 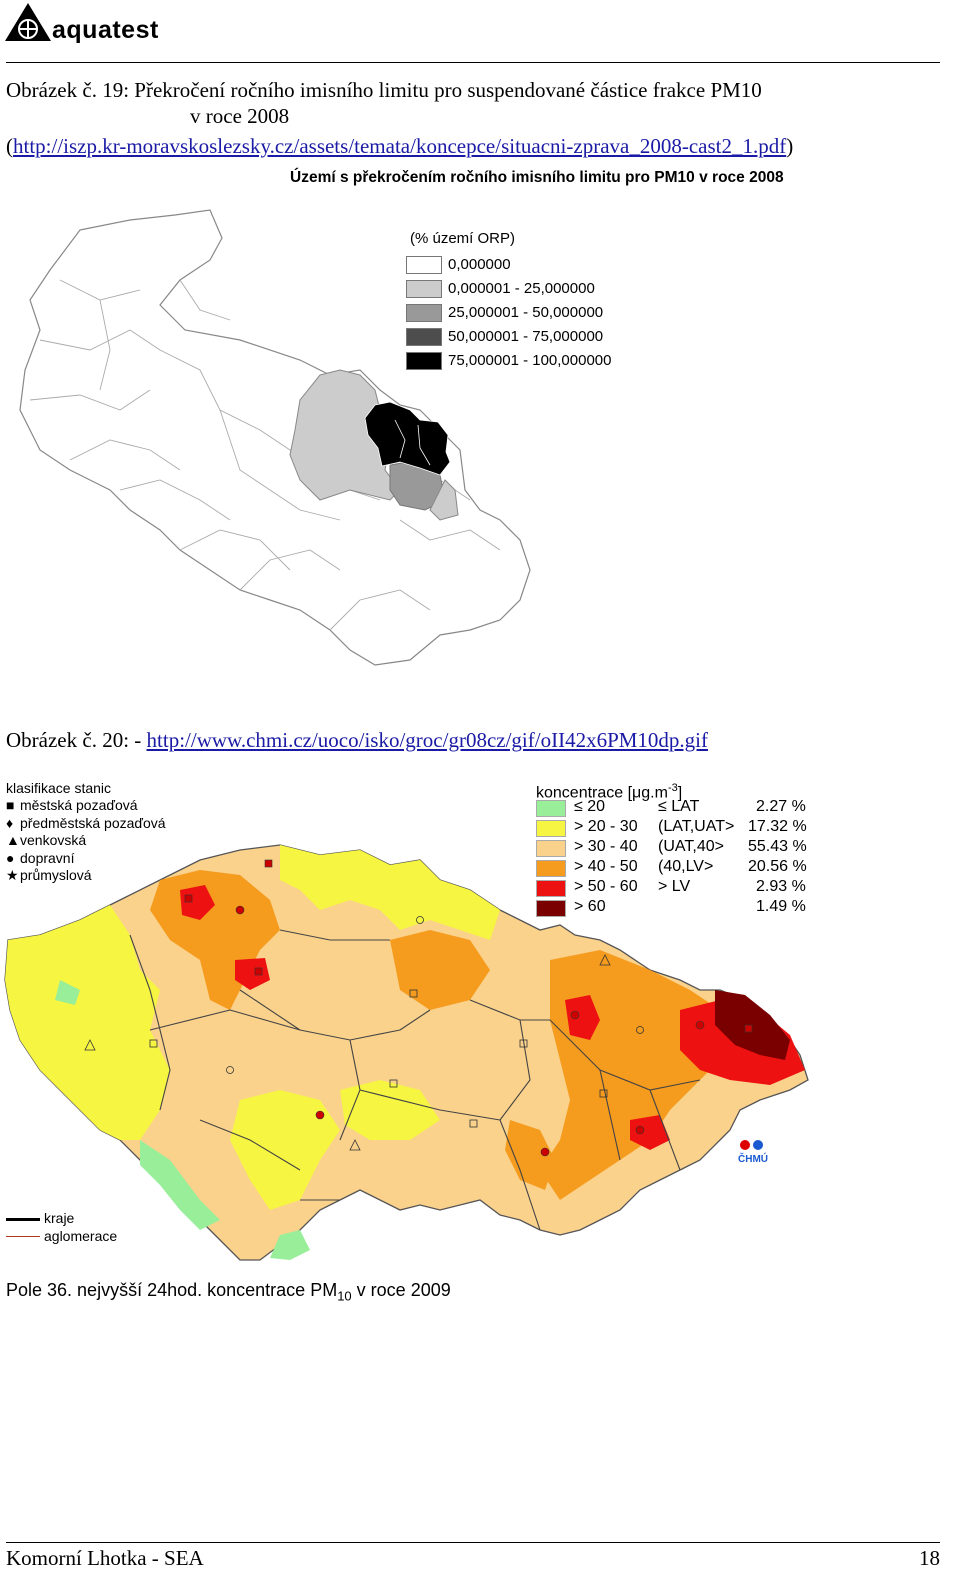 What do you see at coordinates (606, 866) in the screenshot?
I see `conc-range: > 40 - 50` at bounding box center [606, 866].